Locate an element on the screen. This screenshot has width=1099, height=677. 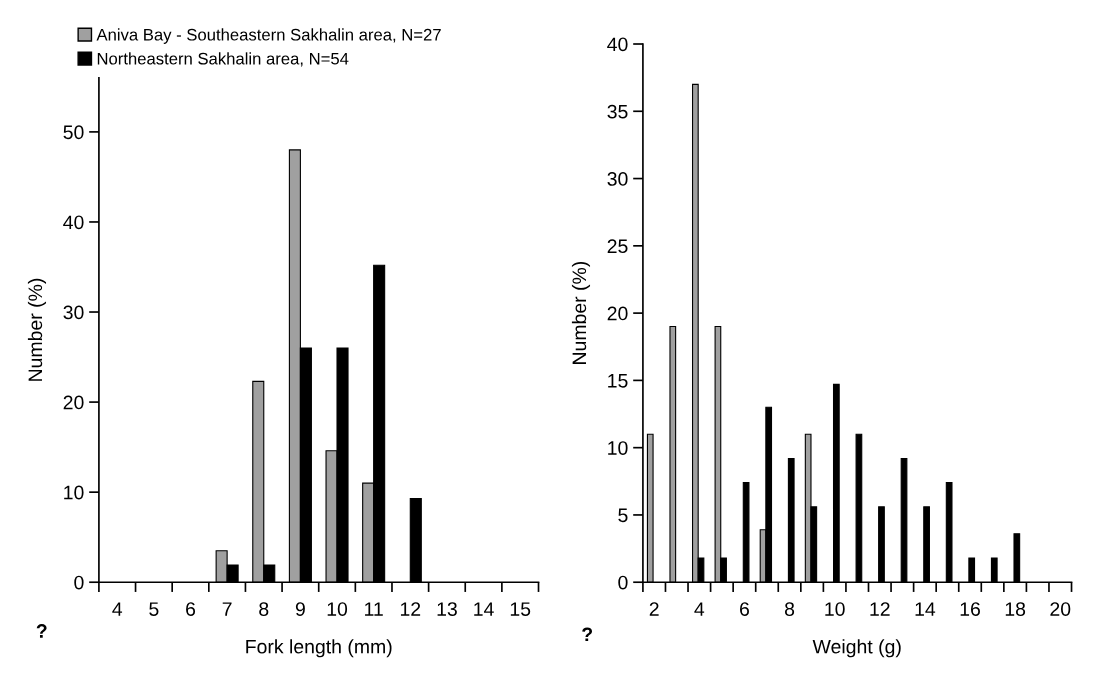
x-tick-label: 20 is located at coordinates (1060, 609).